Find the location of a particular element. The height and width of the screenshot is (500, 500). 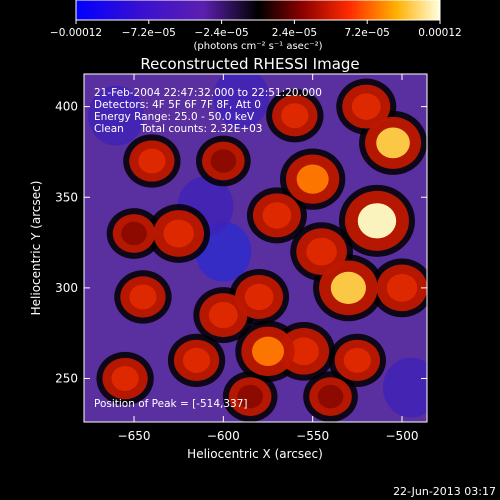

annotation-detectors: Detectors: 4F 5F 6F 7F 8F, Att 0 is located at coordinates (177, 105).